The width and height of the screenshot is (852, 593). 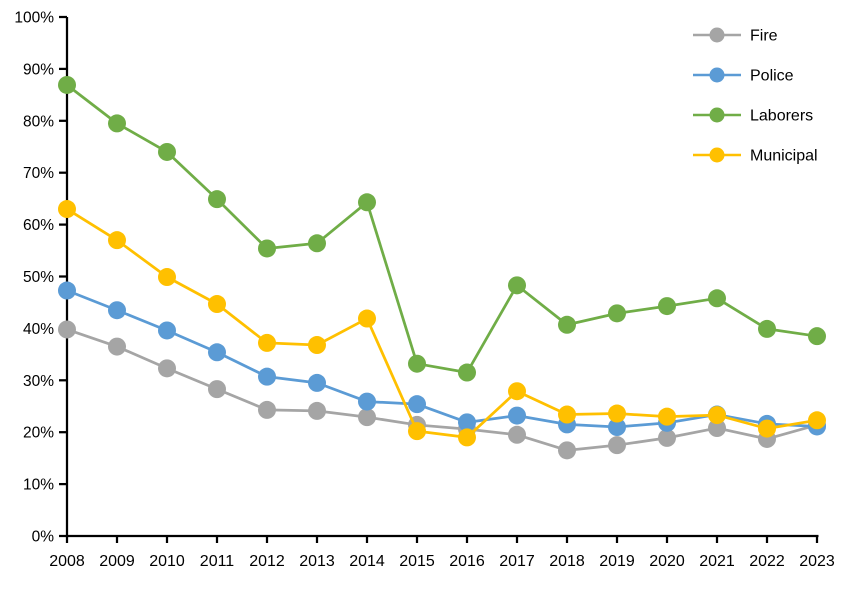 What do you see at coordinates (367, 561) in the screenshot?
I see `x-axis-tick-label: 2014` at bounding box center [367, 561].